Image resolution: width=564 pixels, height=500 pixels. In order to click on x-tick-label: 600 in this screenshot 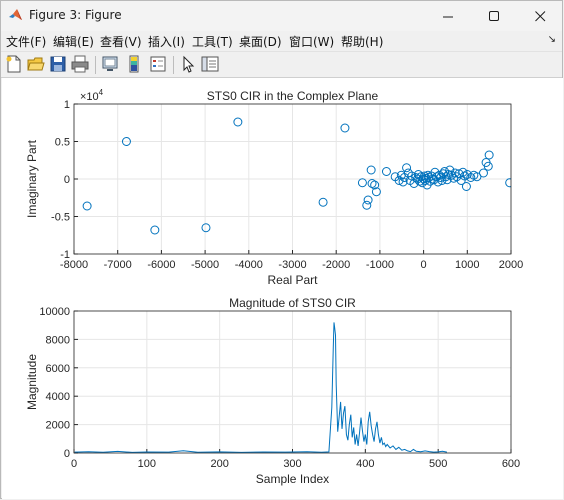, I will do `click(511, 464)`.